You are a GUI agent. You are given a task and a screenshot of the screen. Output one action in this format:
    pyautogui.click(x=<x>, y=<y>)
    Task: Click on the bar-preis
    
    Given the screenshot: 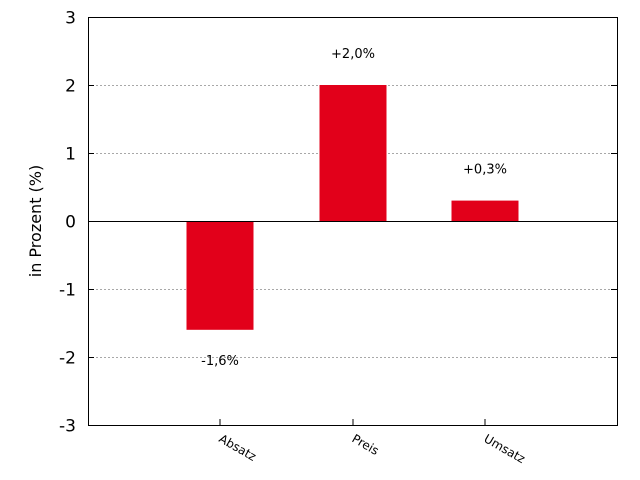 What is the action you would take?
    pyautogui.click(x=353, y=153)
    